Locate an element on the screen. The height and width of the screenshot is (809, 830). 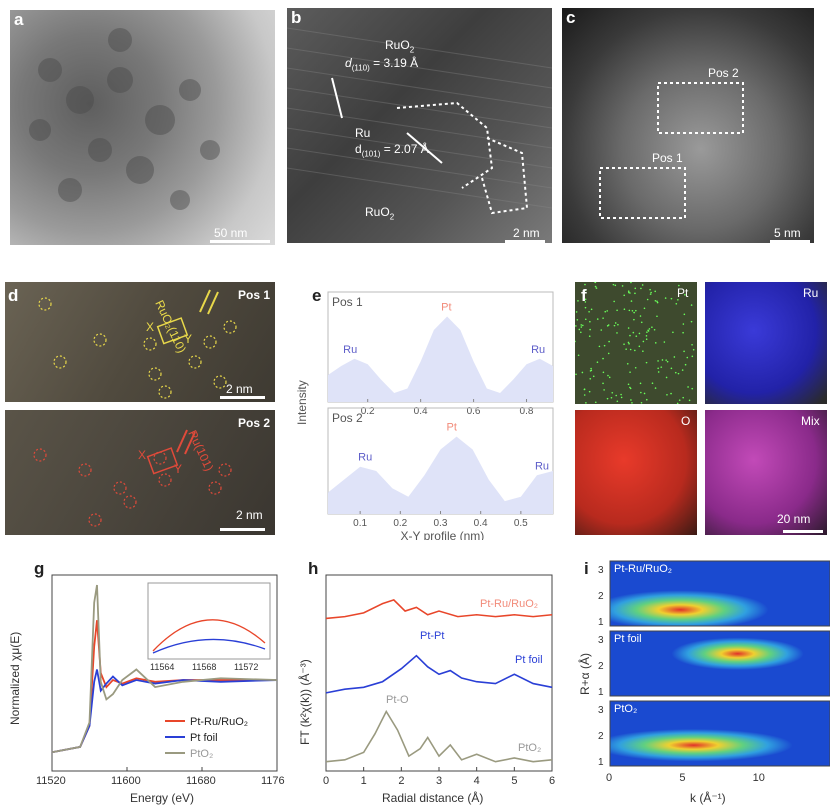
ruo2-label-top: RuO2 is located at coordinates (400, 46).